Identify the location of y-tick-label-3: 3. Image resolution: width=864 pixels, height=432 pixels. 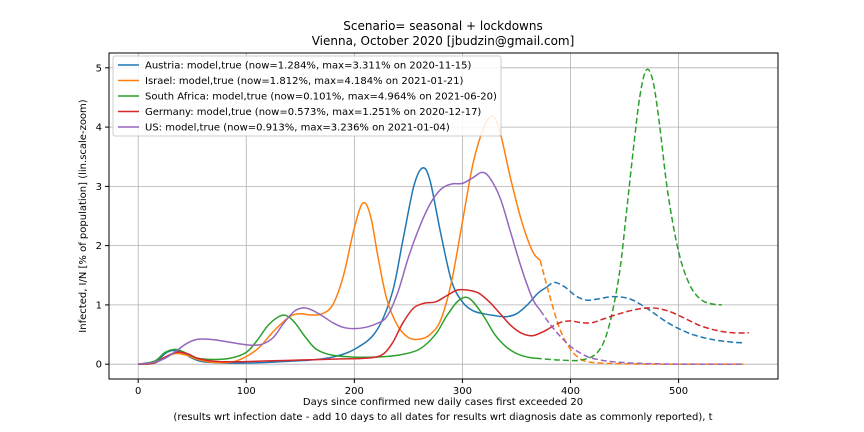
(99, 187).